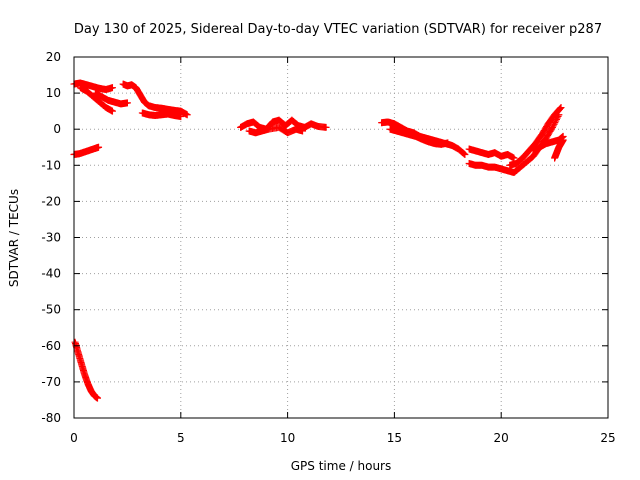 The image size is (640, 480). Describe the element at coordinates (14, 238) in the screenshot. I see `y-axis-label: SDTVAR / TECUs` at that location.